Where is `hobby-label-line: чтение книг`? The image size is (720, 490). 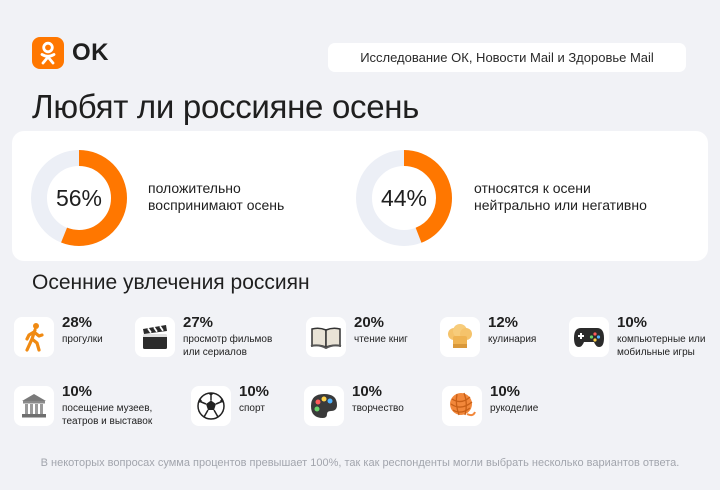
hobby-label-line: чтение книг is located at coordinates (381, 339).